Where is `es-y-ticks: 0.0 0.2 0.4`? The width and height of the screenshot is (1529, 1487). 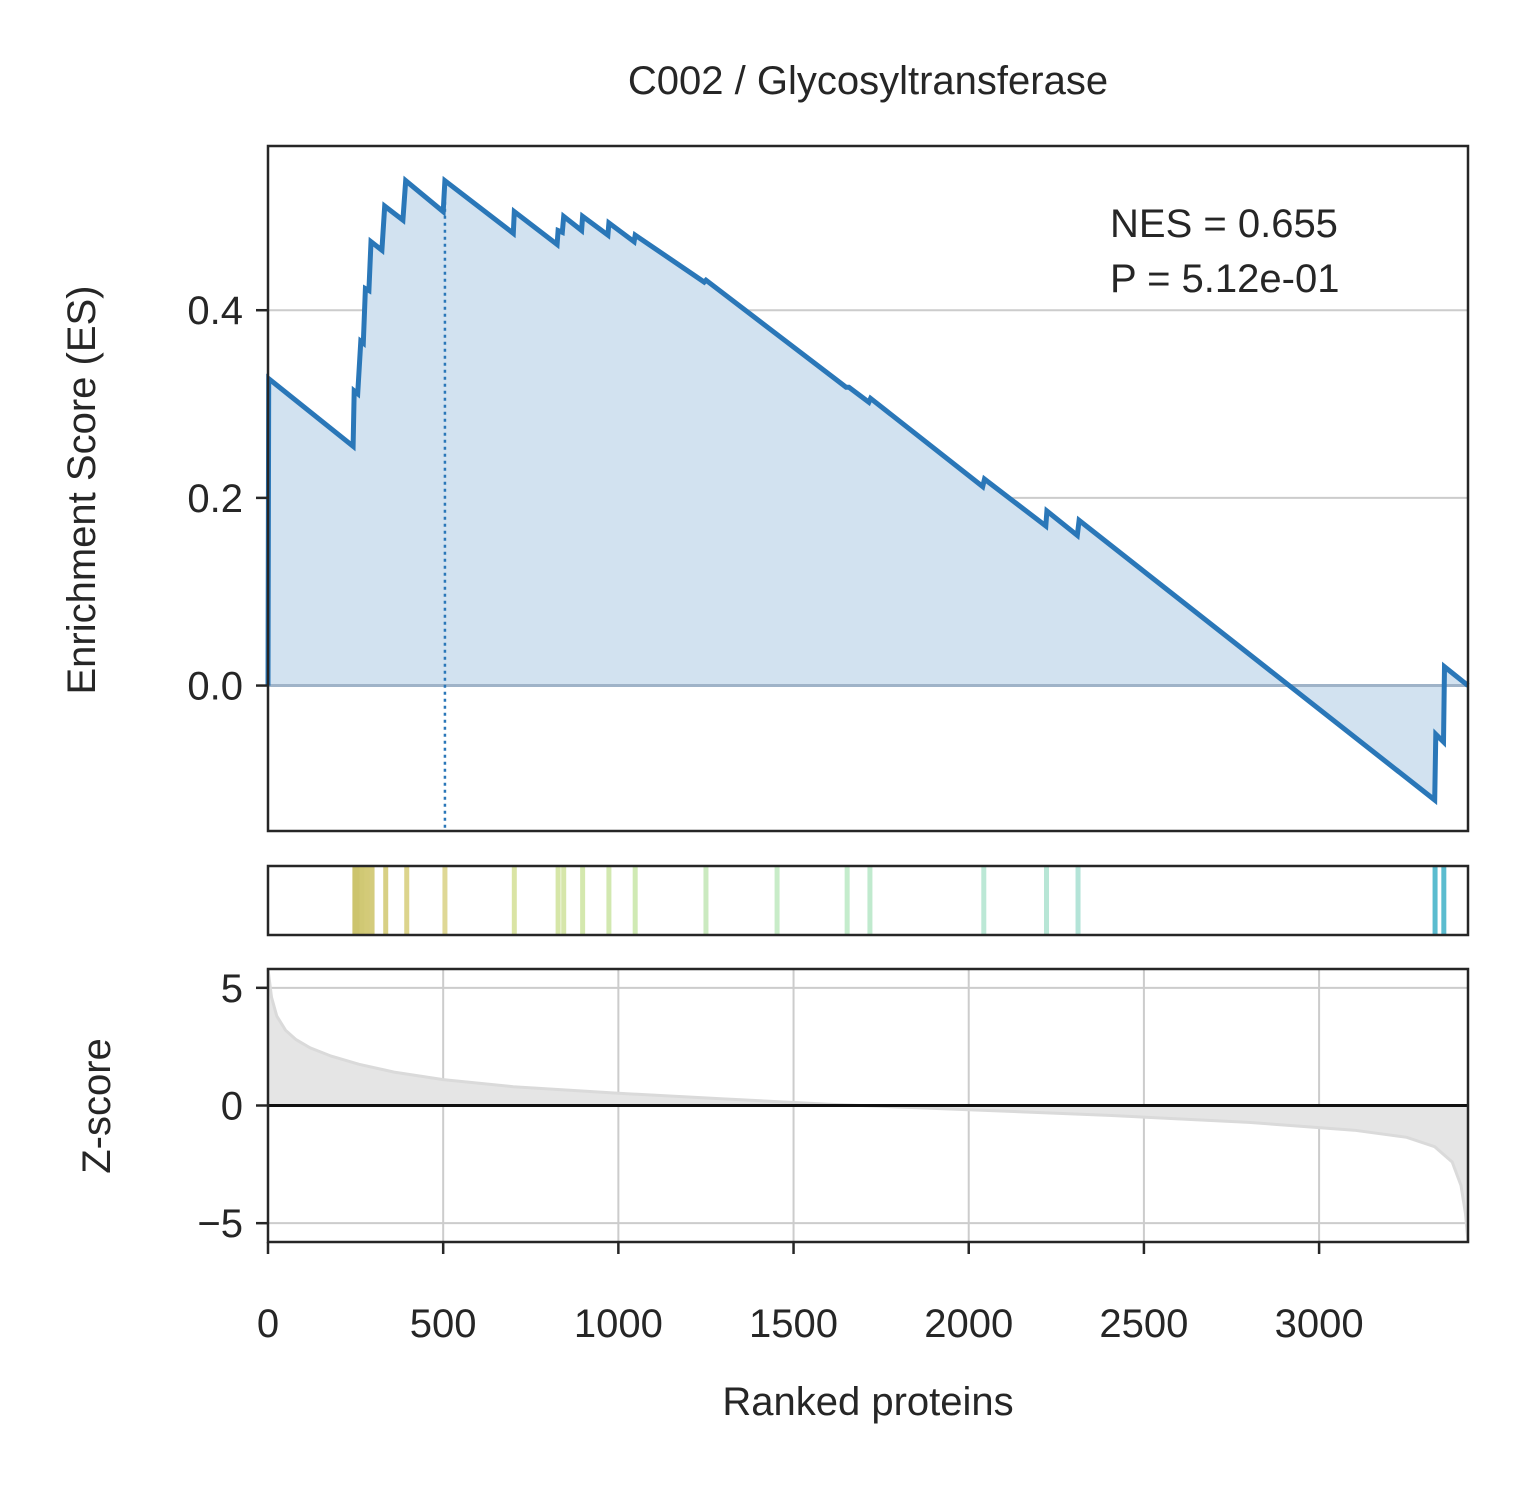 es-y-ticks: 0.0 0.2 0.4 is located at coordinates (227, 499).